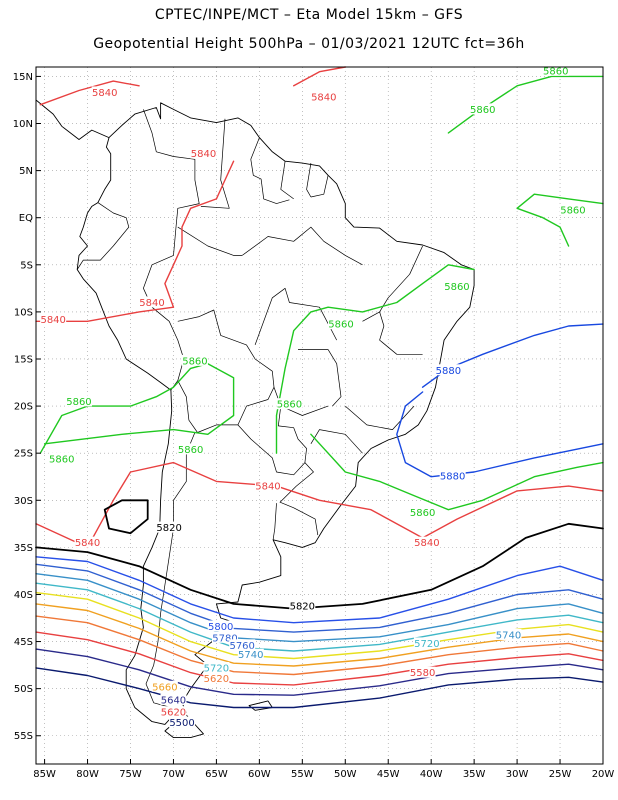  Describe the element at coordinates (23, 548) in the screenshot. I see `lat-tick-label: 35S` at that location.